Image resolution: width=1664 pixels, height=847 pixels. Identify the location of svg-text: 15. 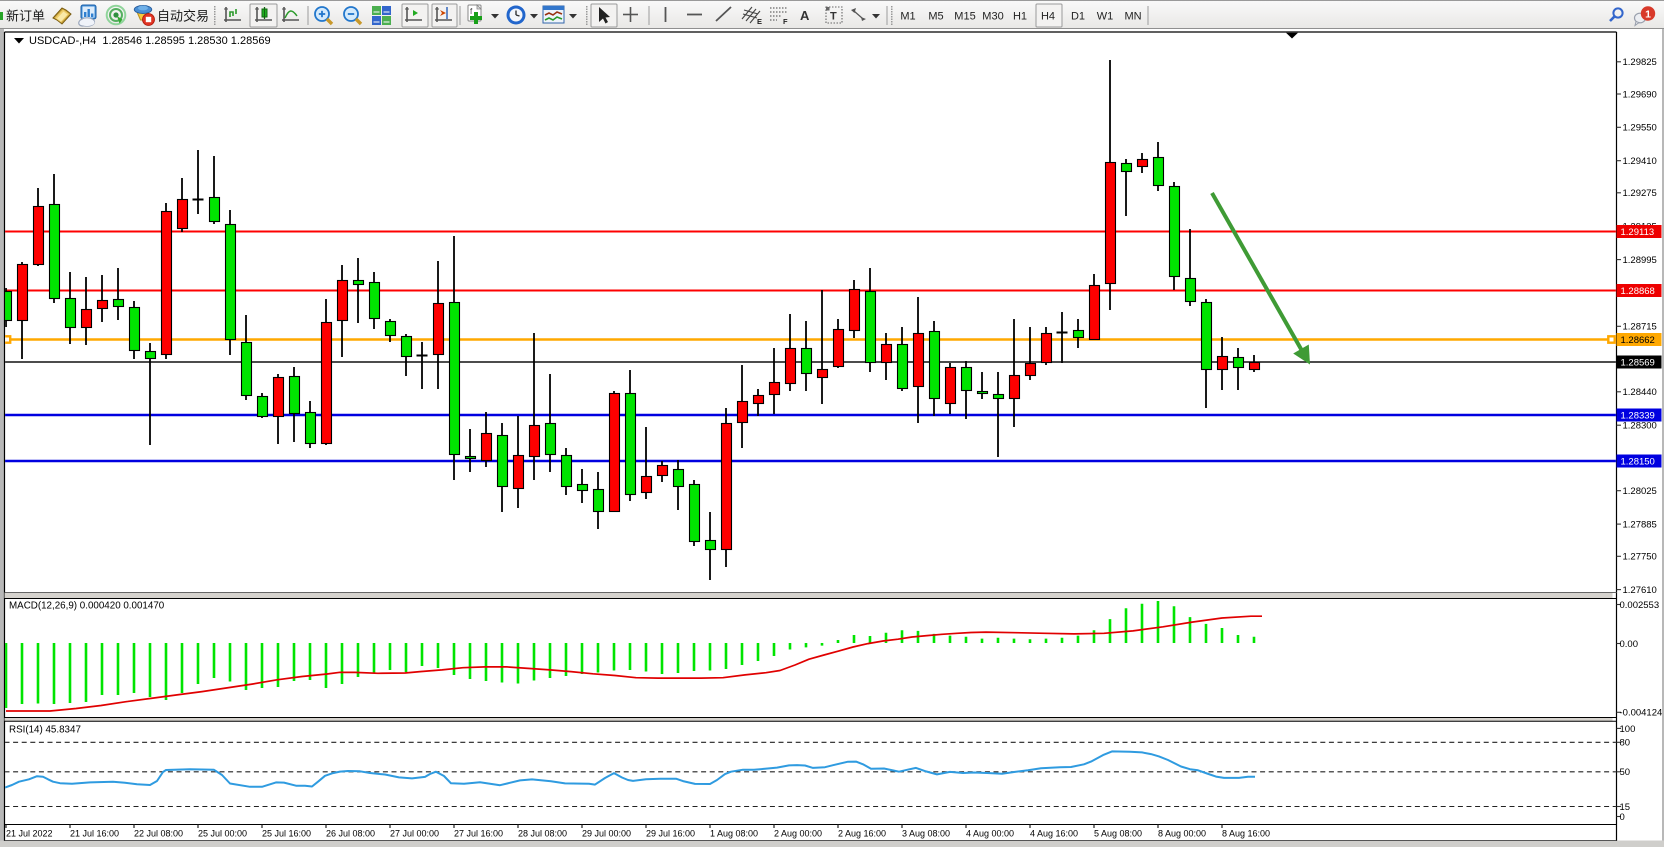
(1625, 807).